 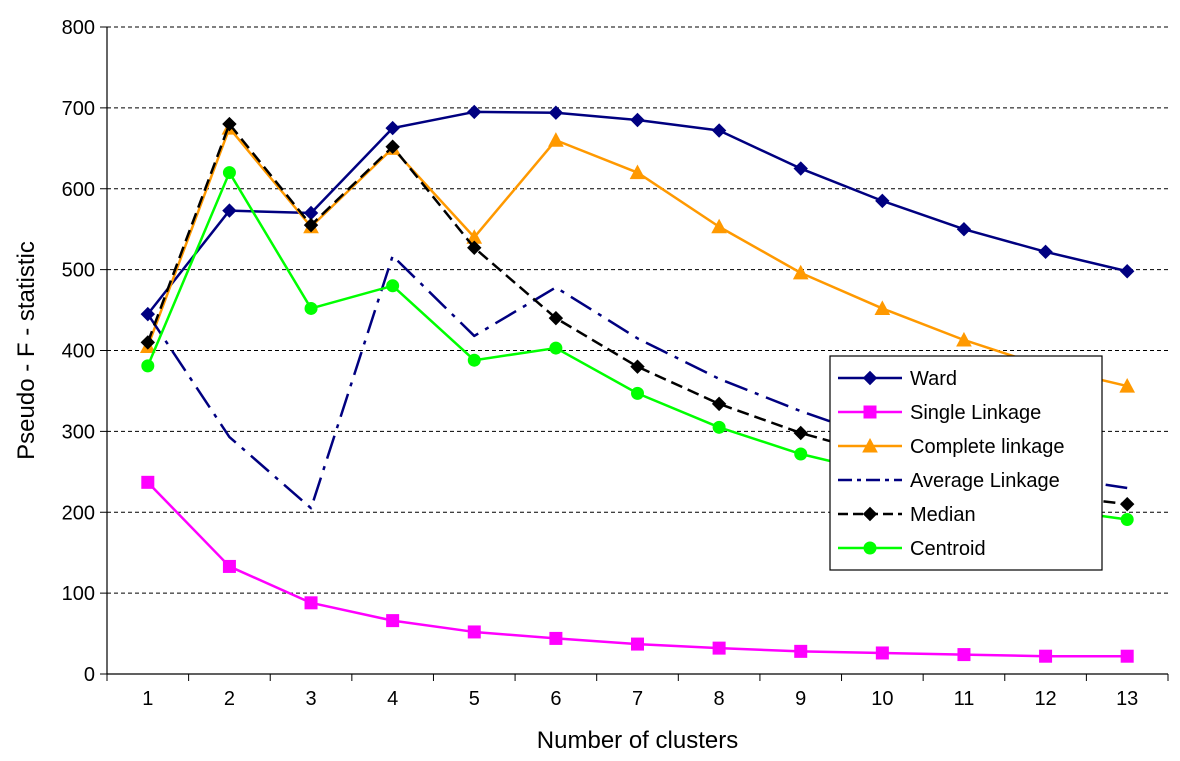 I want to click on y-tick-label: 100, so click(x=78, y=594).